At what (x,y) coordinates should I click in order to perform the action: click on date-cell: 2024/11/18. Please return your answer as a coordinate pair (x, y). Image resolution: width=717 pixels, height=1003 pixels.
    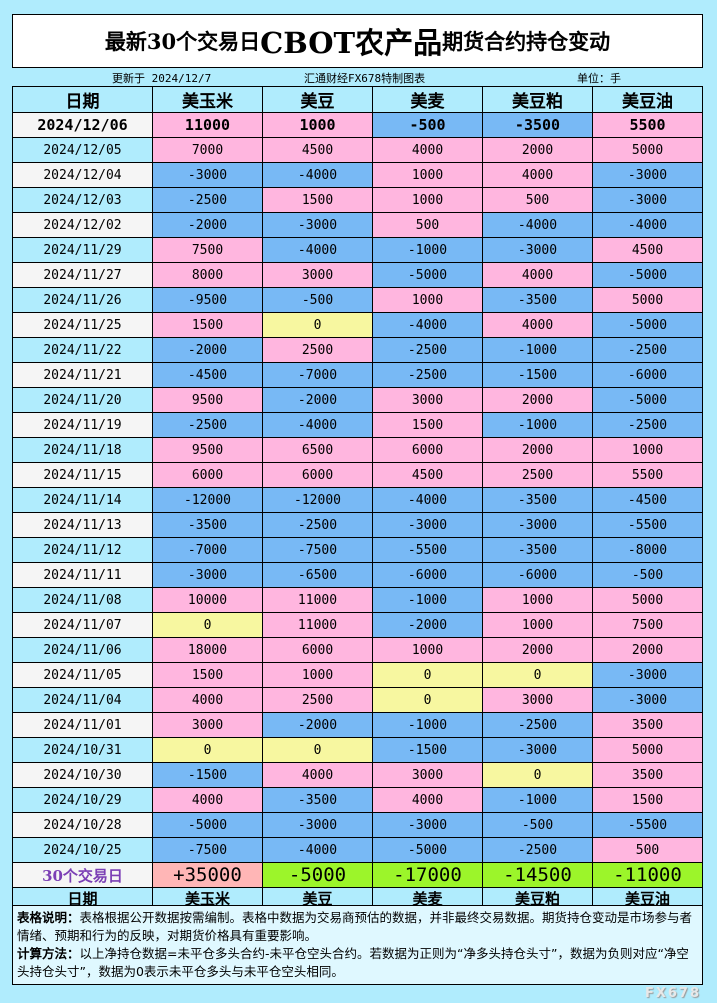
    Looking at the image, I should click on (82, 450).